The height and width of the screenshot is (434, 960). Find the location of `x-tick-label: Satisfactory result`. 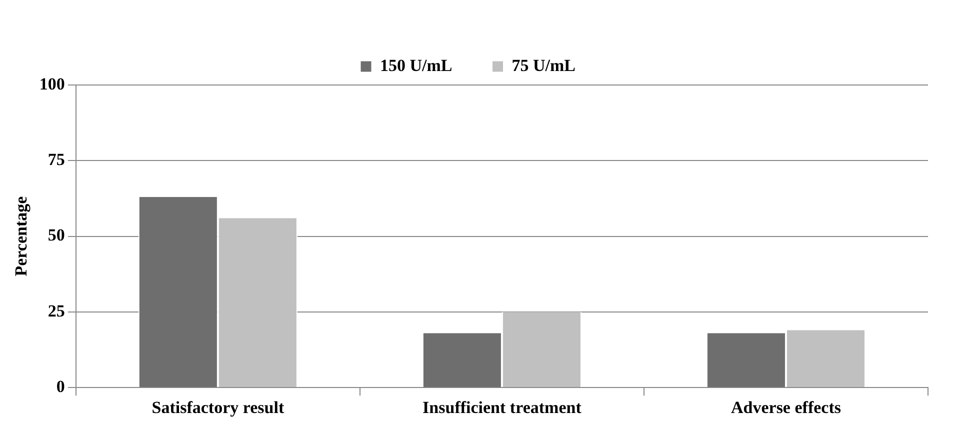

x-tick-label: Satisfactory result is located at coordinates (218, 408).